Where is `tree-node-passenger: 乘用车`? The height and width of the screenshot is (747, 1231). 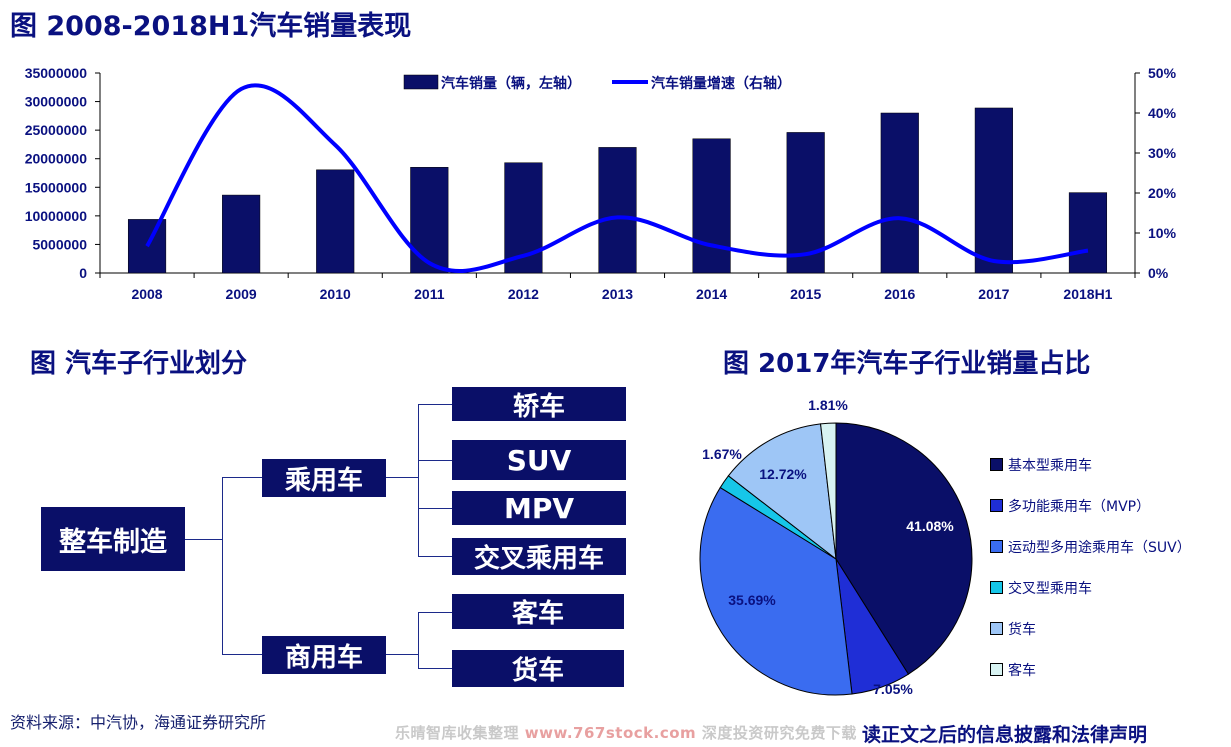 tree-node-passenger: 乘用车 is located at coordinates (324, 478).